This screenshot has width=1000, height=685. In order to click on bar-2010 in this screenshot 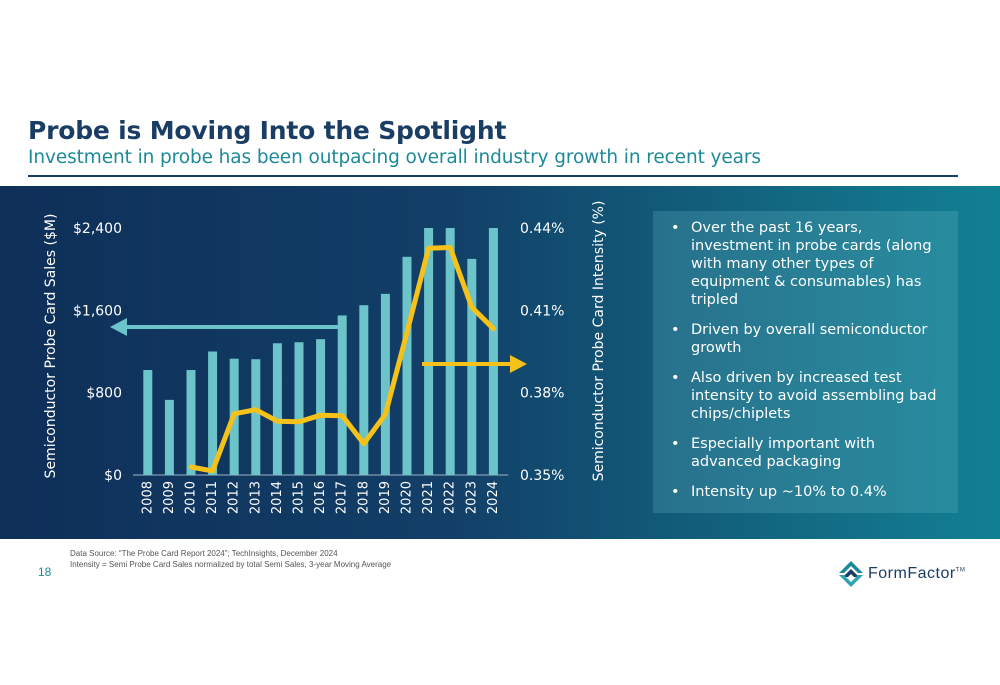, I will do `click(191, 422)`.